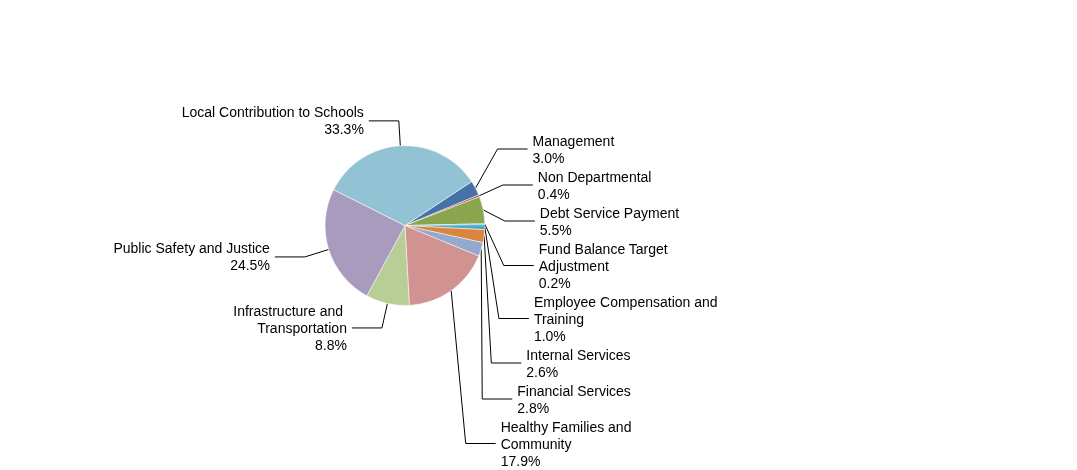 The height and width of the screenshot is (470, 1077). Describe the element at coordinates (272, 112) in the screenshot. I see `slice-label: Local Contribution to Schools` at that location.